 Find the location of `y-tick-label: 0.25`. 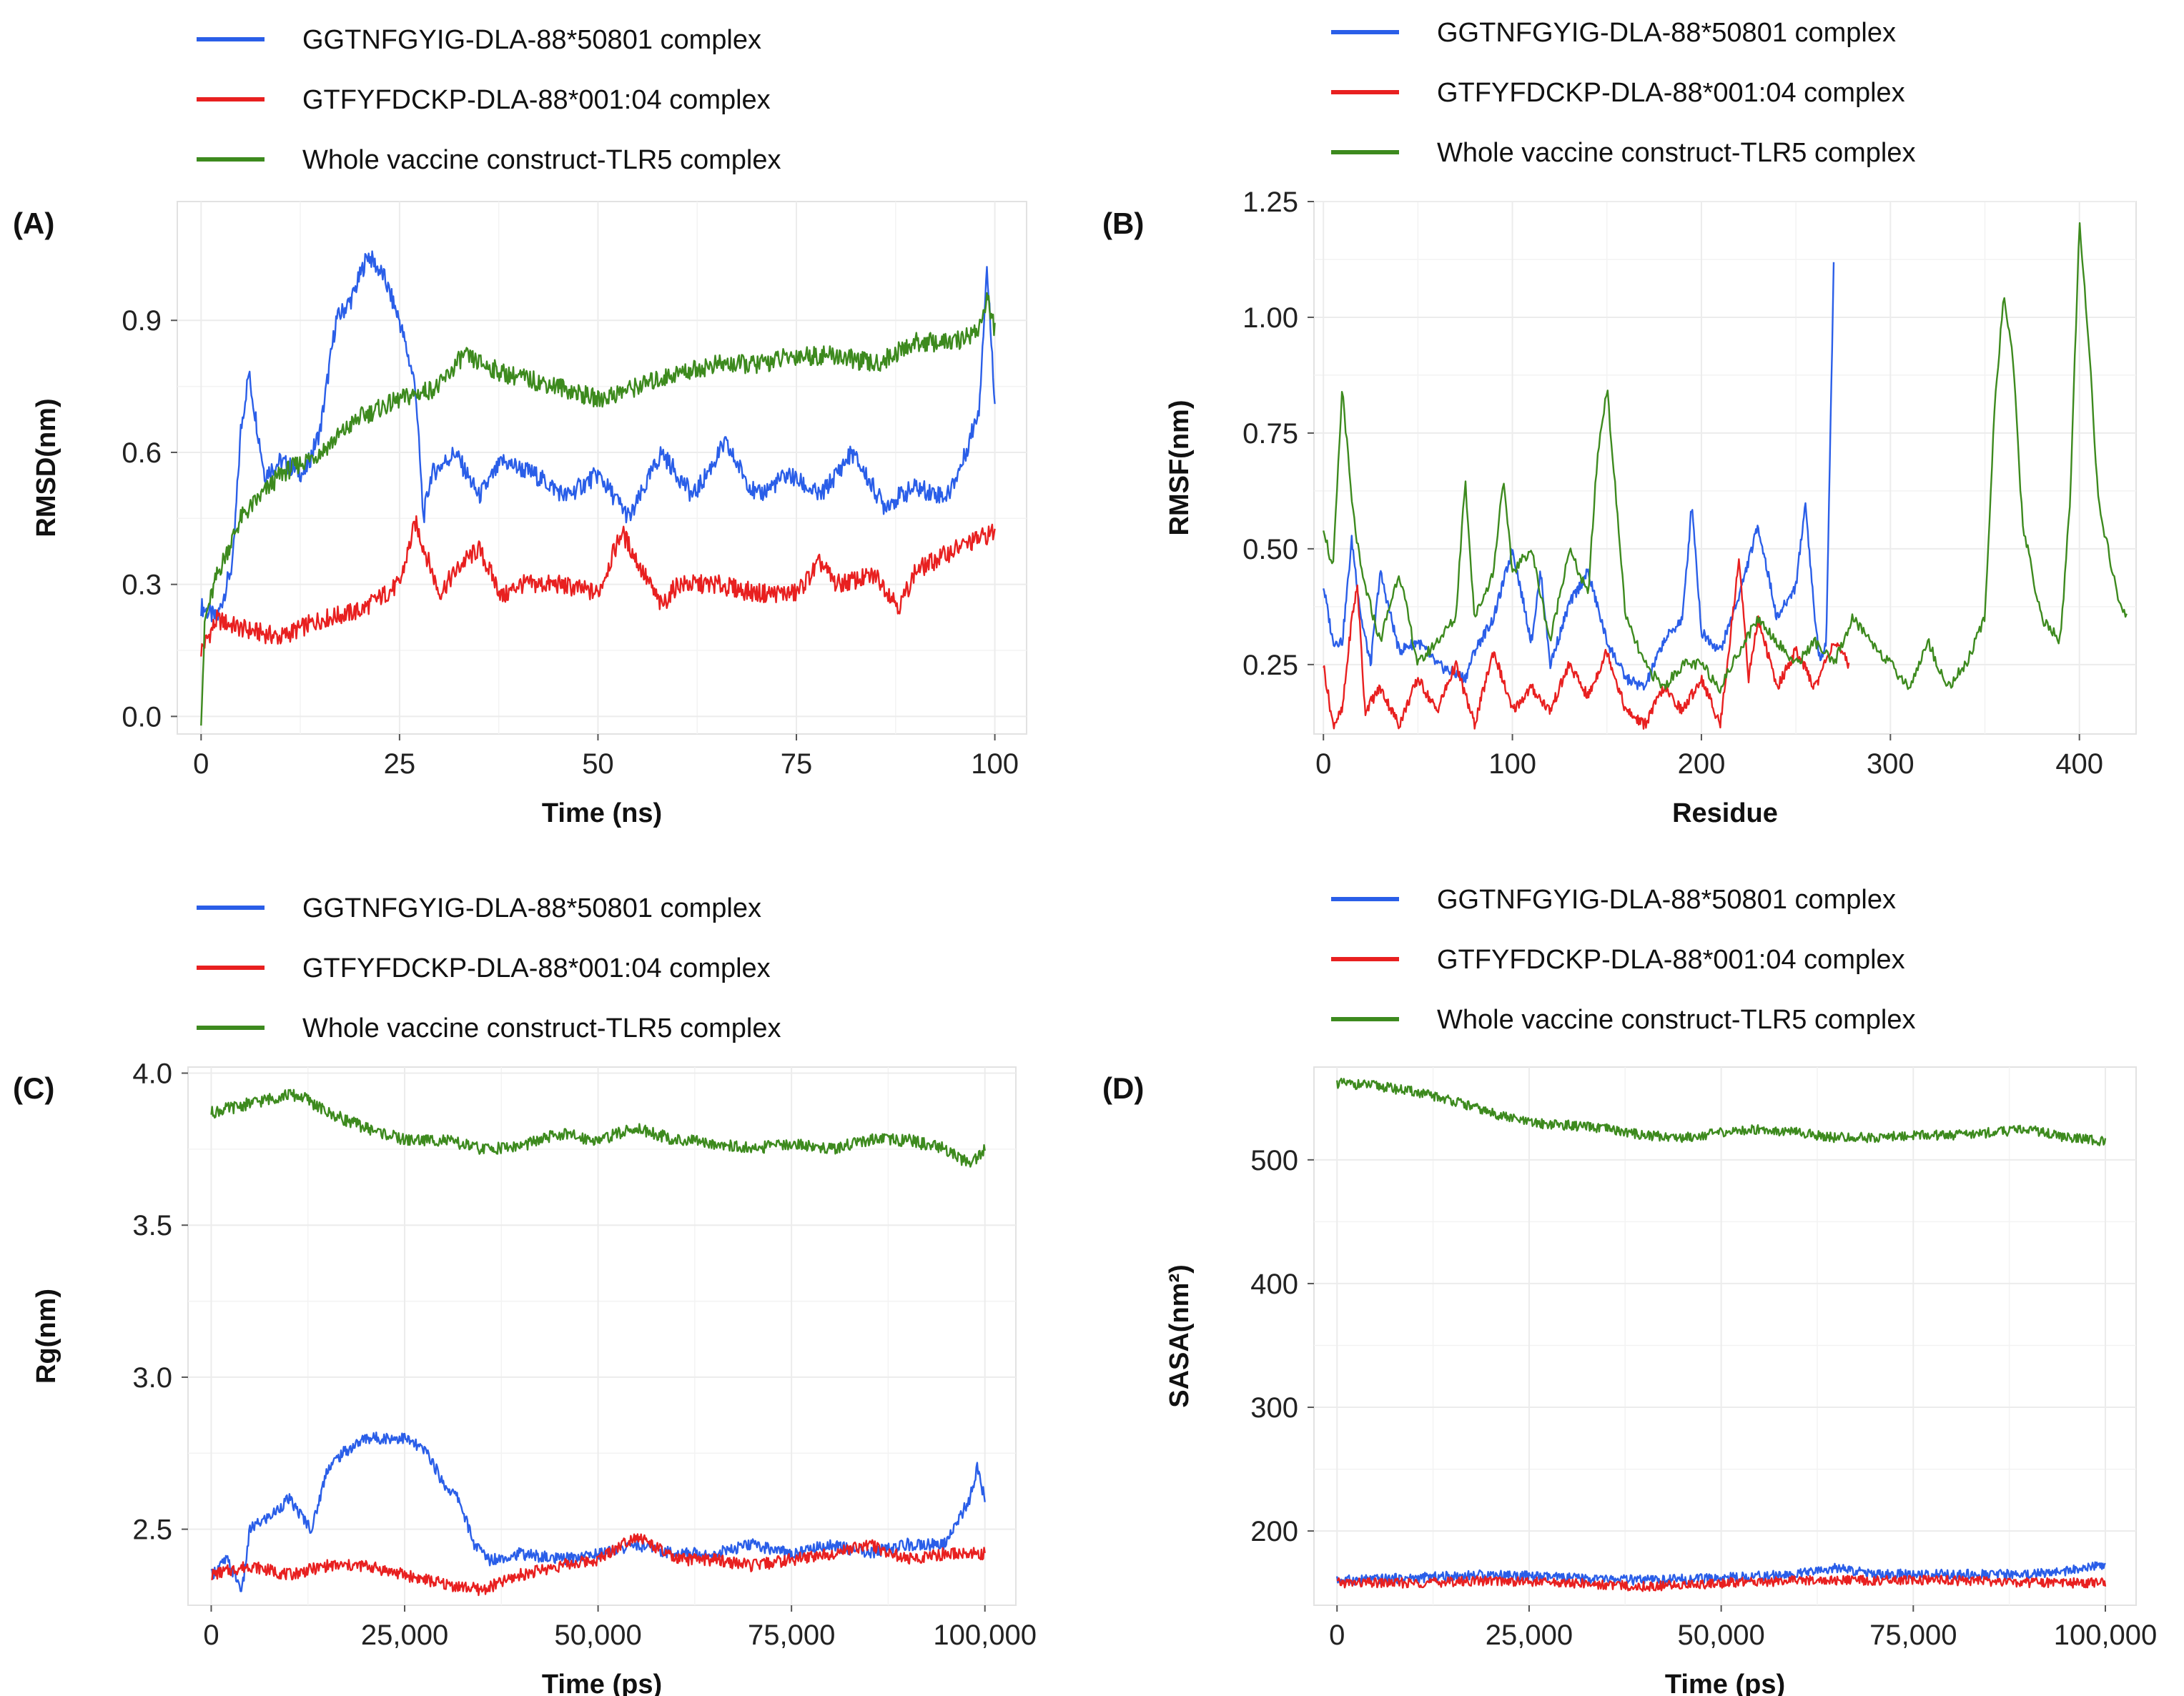

y-tick-label: 0.25 is located at coordinates (1270, 665).